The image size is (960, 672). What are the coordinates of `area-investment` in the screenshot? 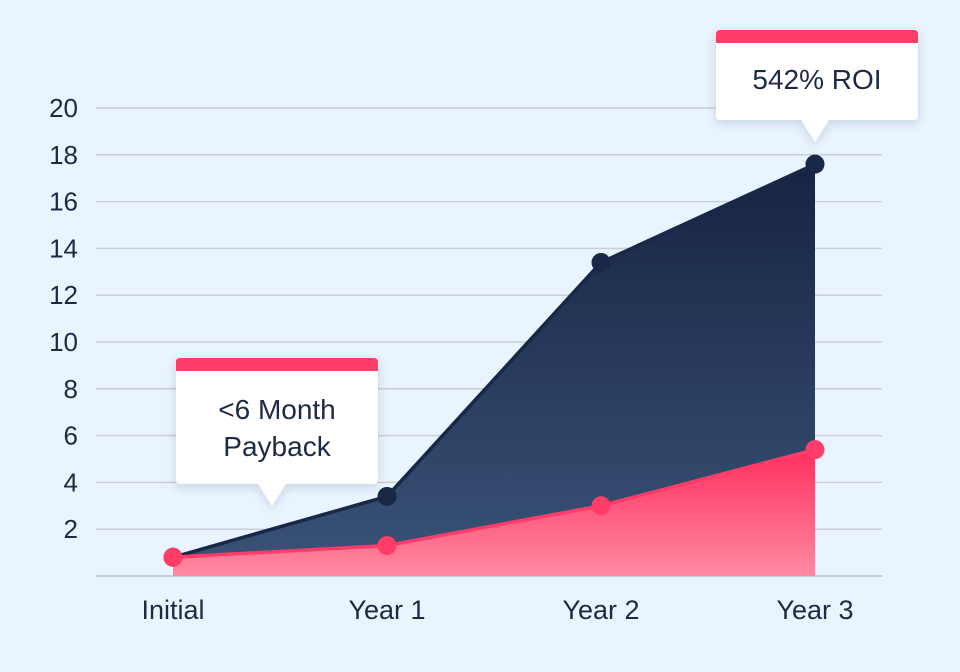 It's located at (494, 512).